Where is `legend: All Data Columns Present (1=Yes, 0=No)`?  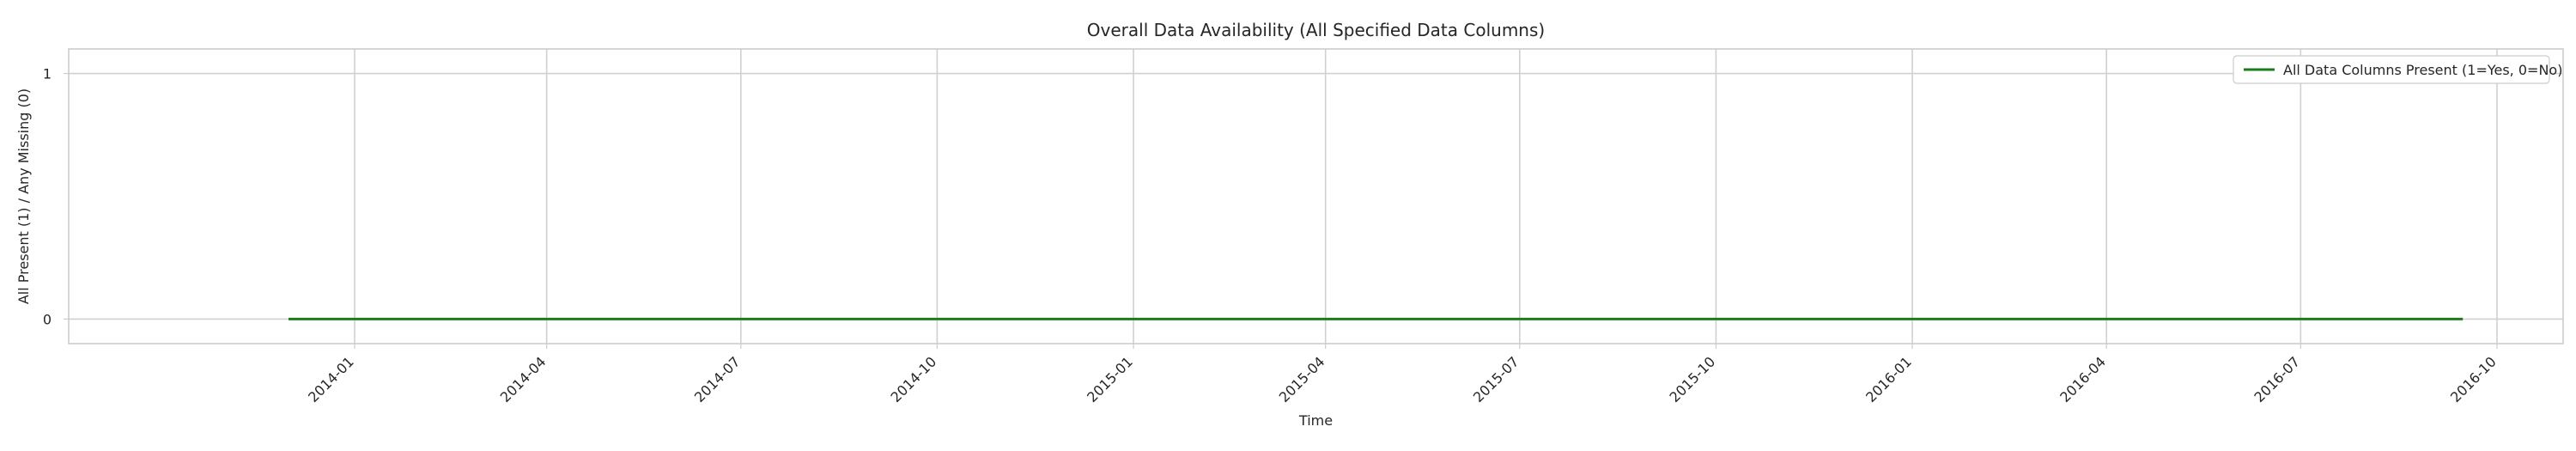 legend: All Data Columns Present (1=Yes, 0=No) is located at coordinates (2397, 69).